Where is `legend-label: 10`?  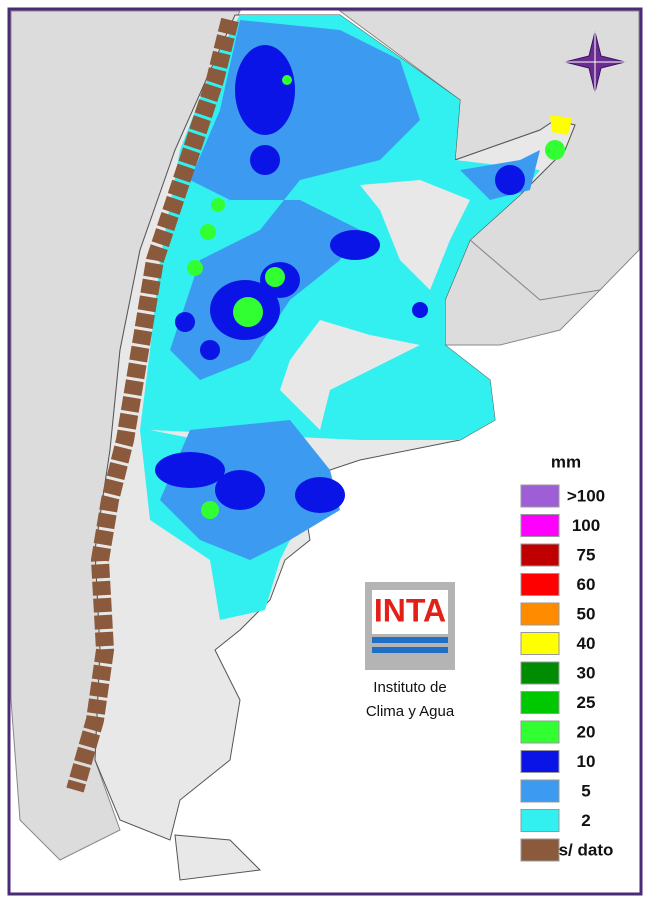
legend-label: 10 is located at coordinates (586, 761).